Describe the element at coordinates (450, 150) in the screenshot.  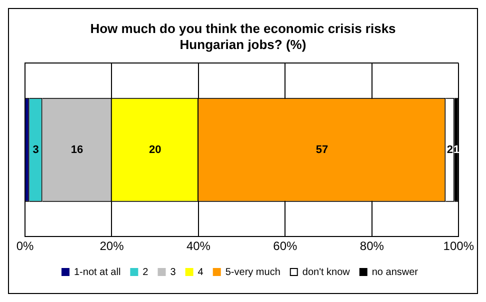
I see `data-label: 2` at that location.